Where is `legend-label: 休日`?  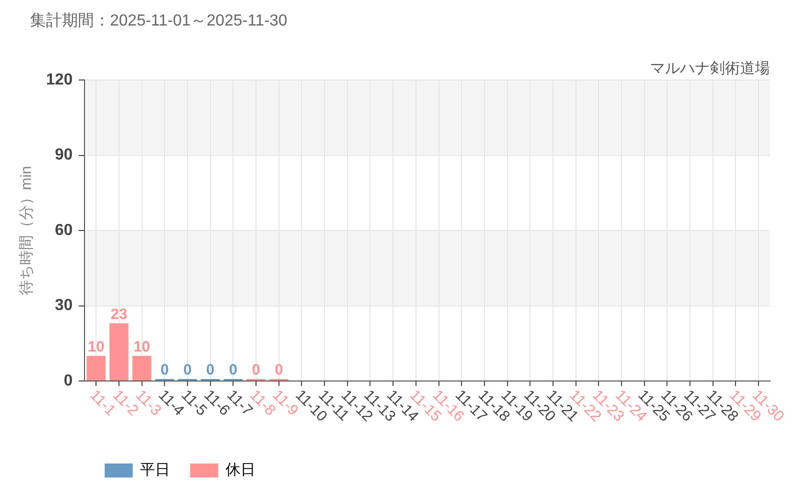
legend-label: 休日 is located at coordinates (241, 470).